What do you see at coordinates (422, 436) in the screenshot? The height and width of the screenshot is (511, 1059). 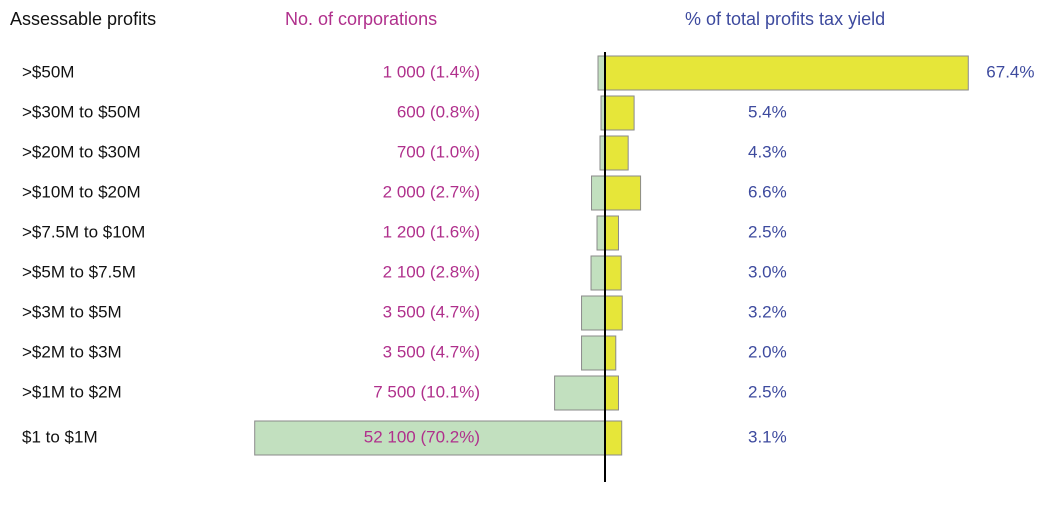 I see `value-label: 52 100 (70.2%)` at bounding box center [422, 436].